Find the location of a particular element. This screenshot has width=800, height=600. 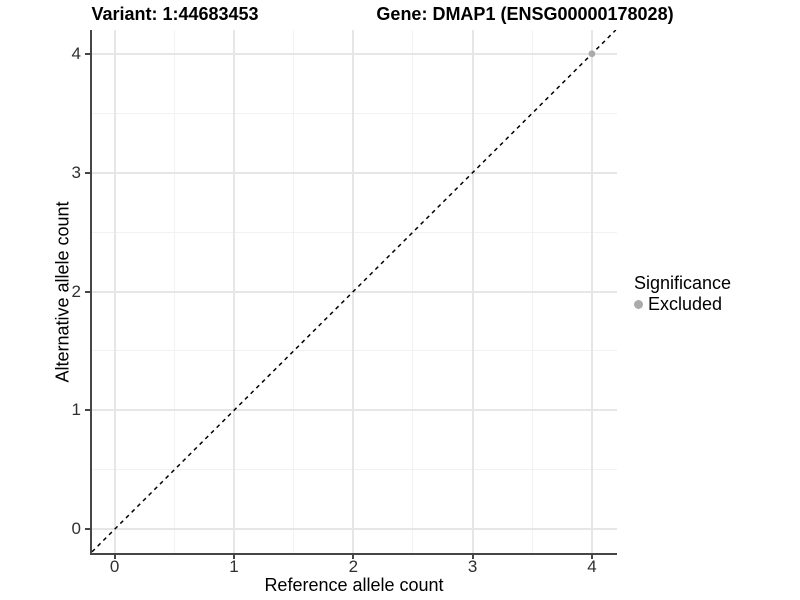

legend-title: Significance is located at coordinates (683, 283).